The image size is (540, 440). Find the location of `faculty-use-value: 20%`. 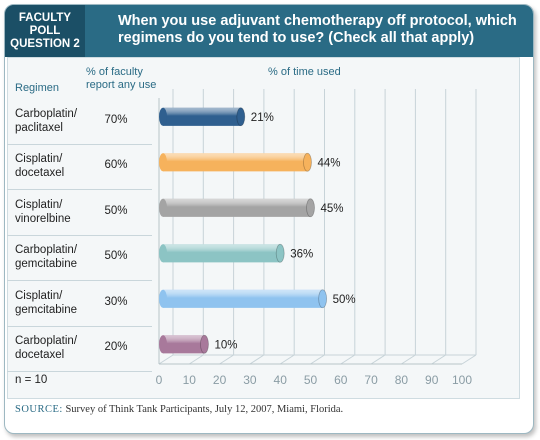

faculty-use-value: 20% is located at coordinates (116, 347).